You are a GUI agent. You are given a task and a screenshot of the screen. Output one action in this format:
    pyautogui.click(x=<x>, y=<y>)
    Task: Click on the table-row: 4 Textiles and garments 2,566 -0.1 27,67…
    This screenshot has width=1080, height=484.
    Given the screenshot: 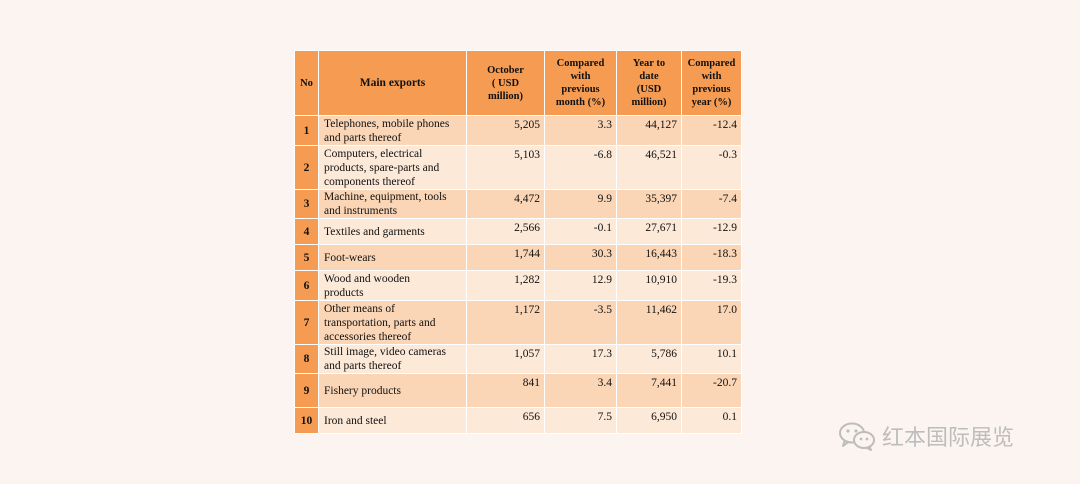 What is the action you would take?
    pyautogui.click(x=518, y=231)
    